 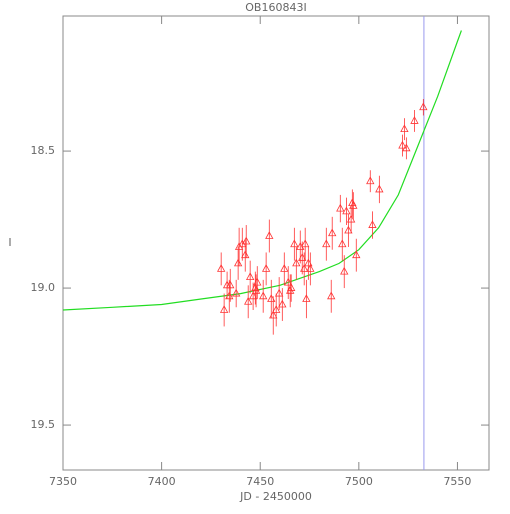 I want to click on x-axis-label: JD - 2450000, so click(x=275, y=496).